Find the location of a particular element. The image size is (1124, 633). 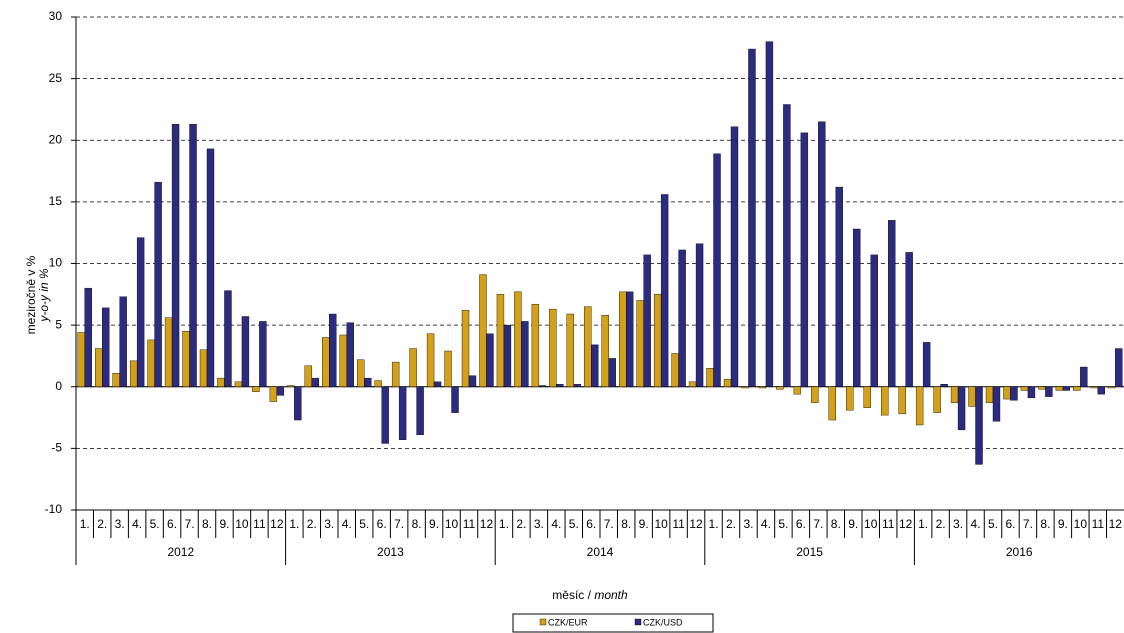

legend-swatch is located at coordinates (638, 622).